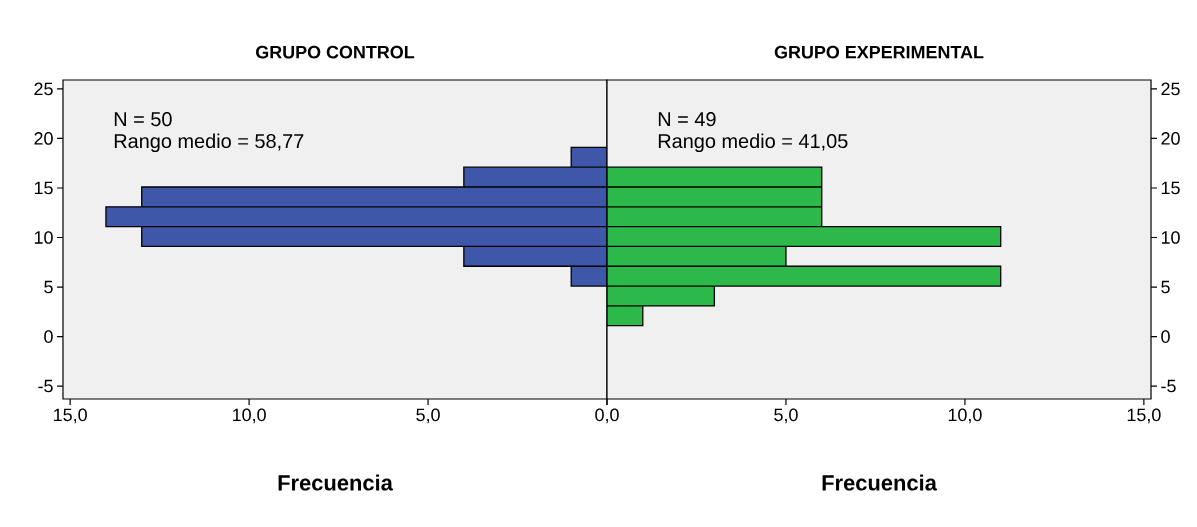 This screenshot has height=527, width=1197. Describe the element at coordinates (209, 143) in the screenshot. I see `annotation: Rango medio = 58,77` at that location.